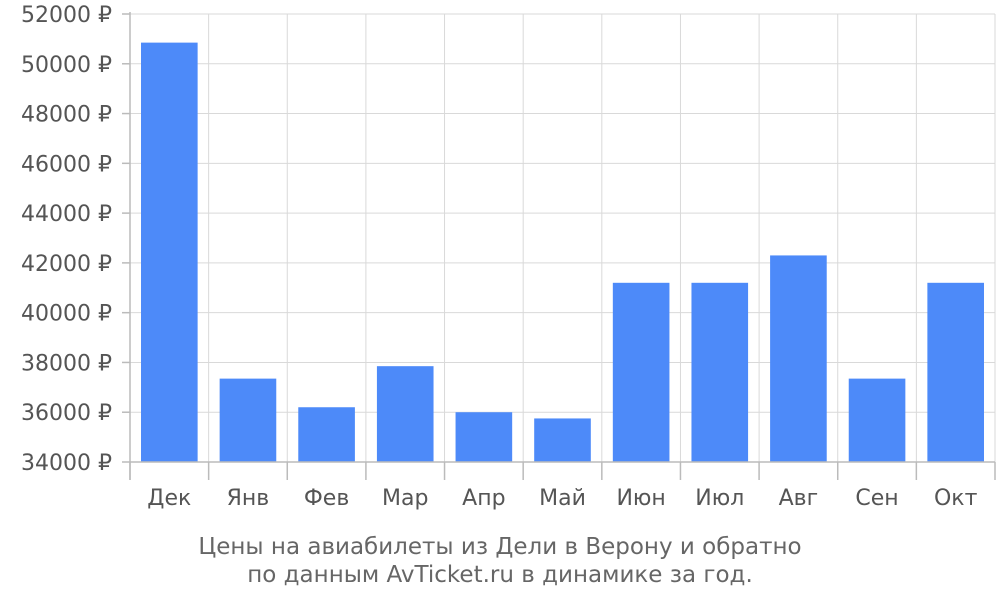  I want to click on bar-Авг, so click(798, 358).